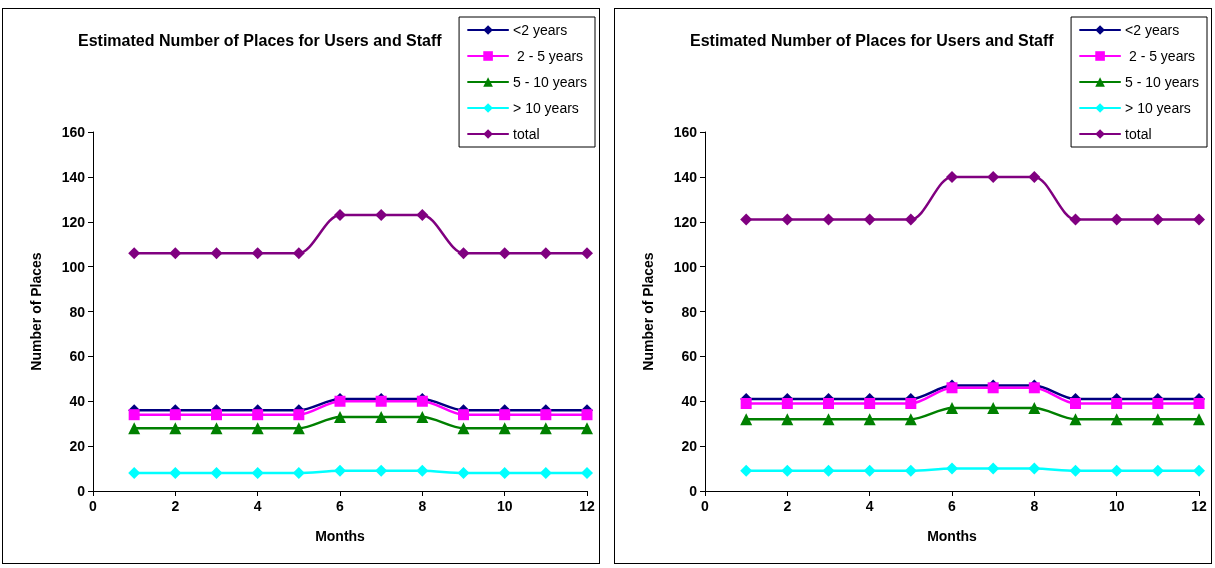  I want to click on x-axis-title: Months, so click(340, 536).